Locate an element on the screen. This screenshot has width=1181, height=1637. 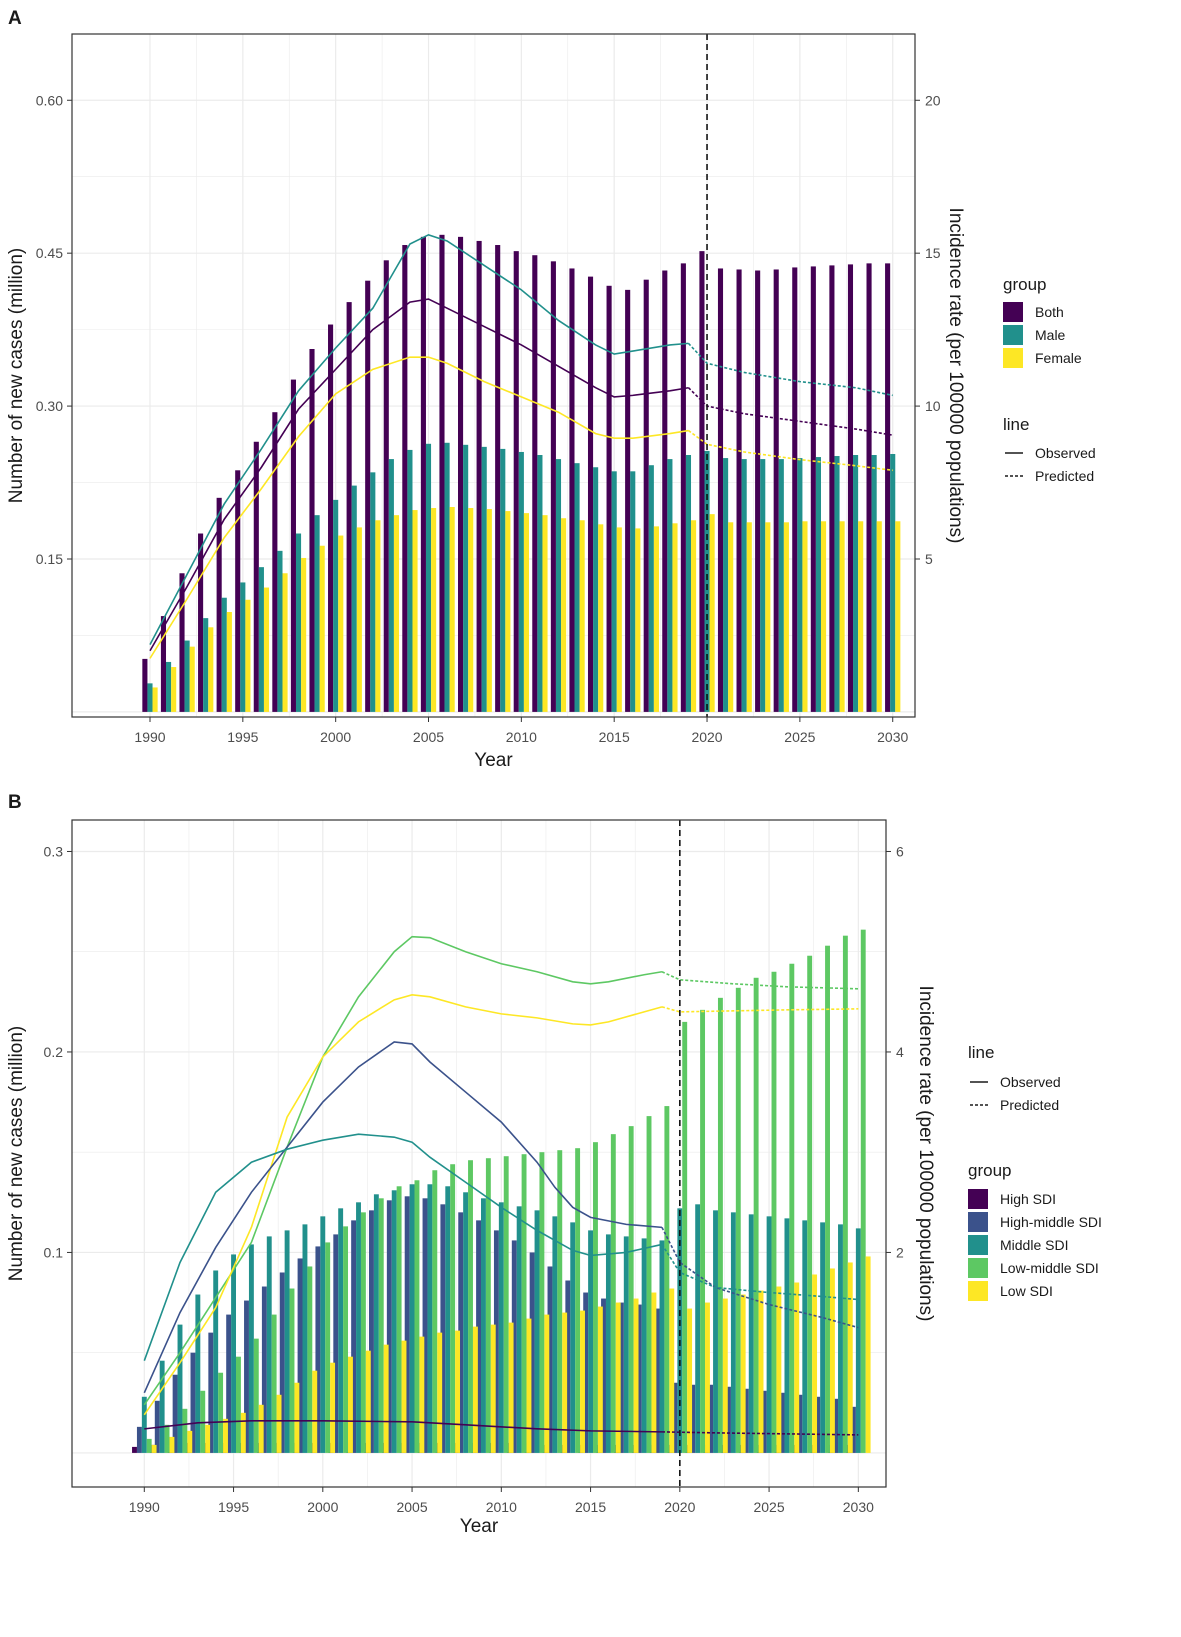
y-axis-title: Number of new cases (million) is located at coordinates (16, 376).